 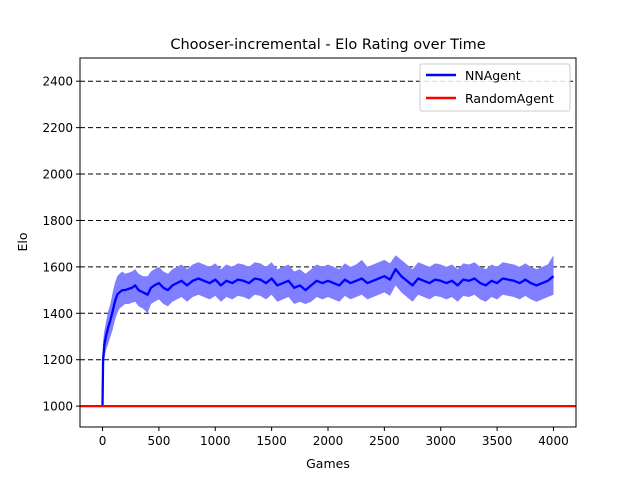 I want to click on x-tick-label-2500: 2500, so click(x=384, y=441).